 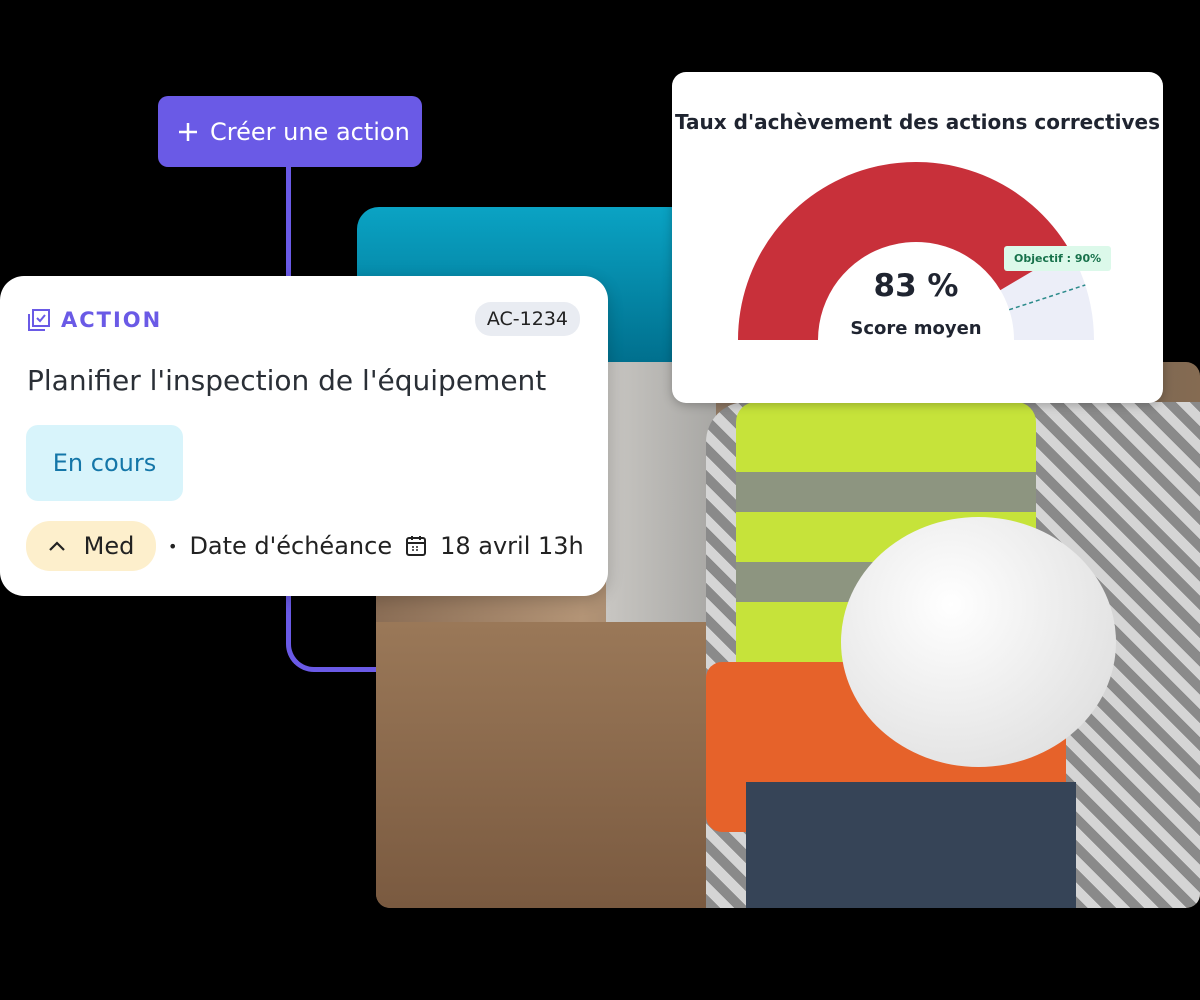 I want to click on gauge-value: 83 %, so click(x=916, y=286).